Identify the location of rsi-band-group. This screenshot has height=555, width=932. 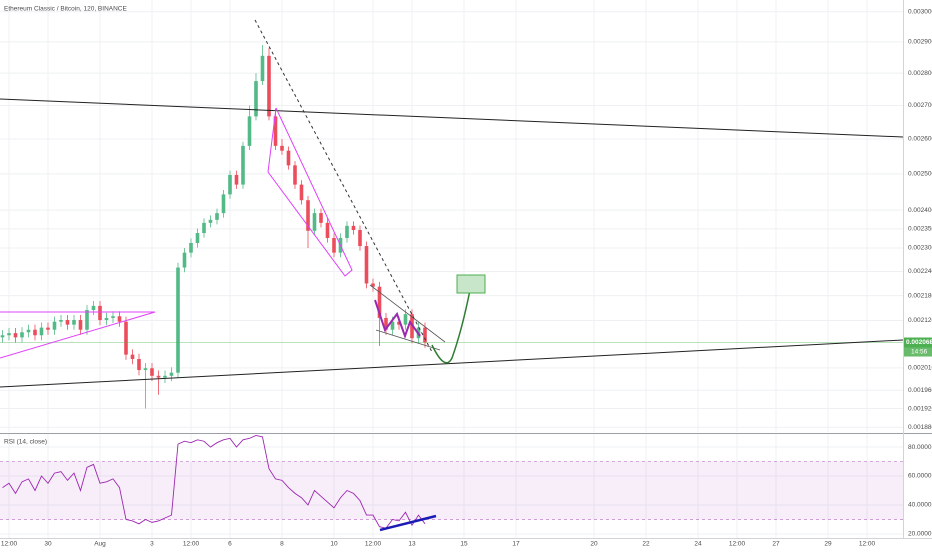
(451, 490).